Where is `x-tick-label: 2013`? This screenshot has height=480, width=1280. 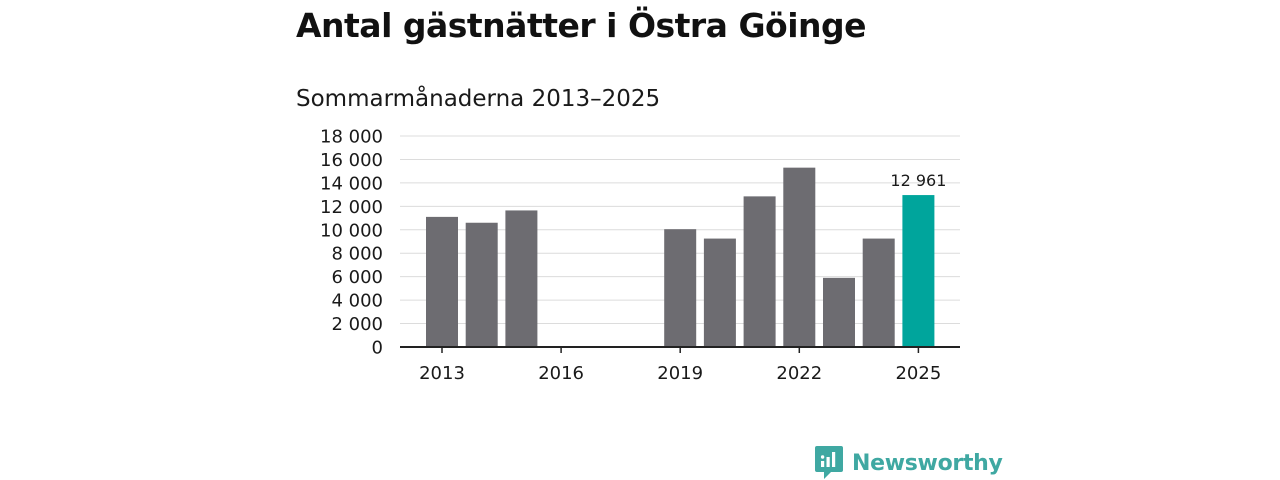
x-tick-label: 2013 is located at coordinates (442, 373).